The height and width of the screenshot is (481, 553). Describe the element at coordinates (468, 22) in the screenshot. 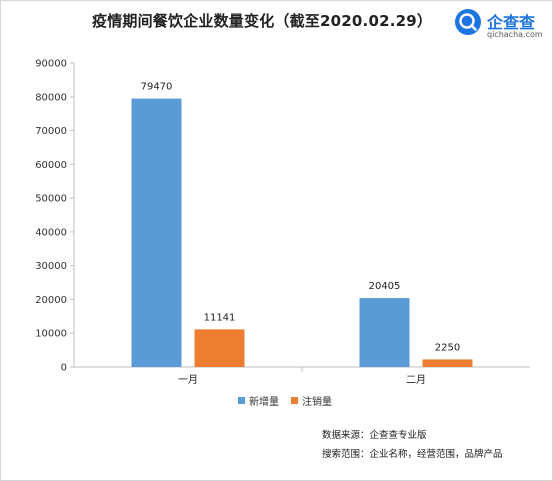

I see `qichacha-logo-icon` at that location.